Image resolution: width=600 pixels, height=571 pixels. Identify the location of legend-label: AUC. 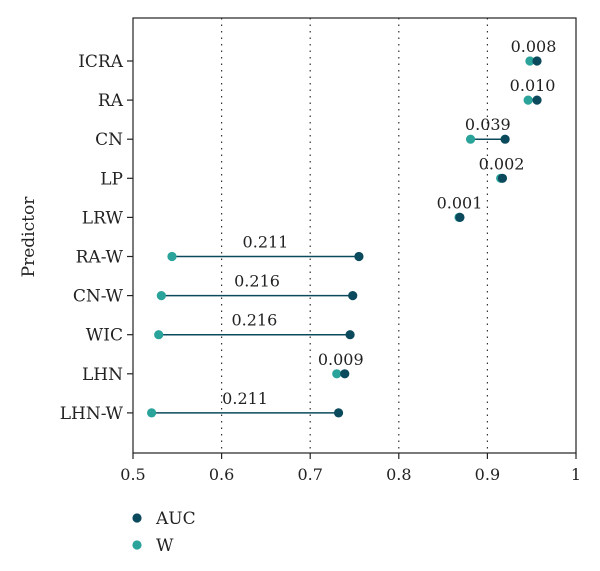
(175, 519).